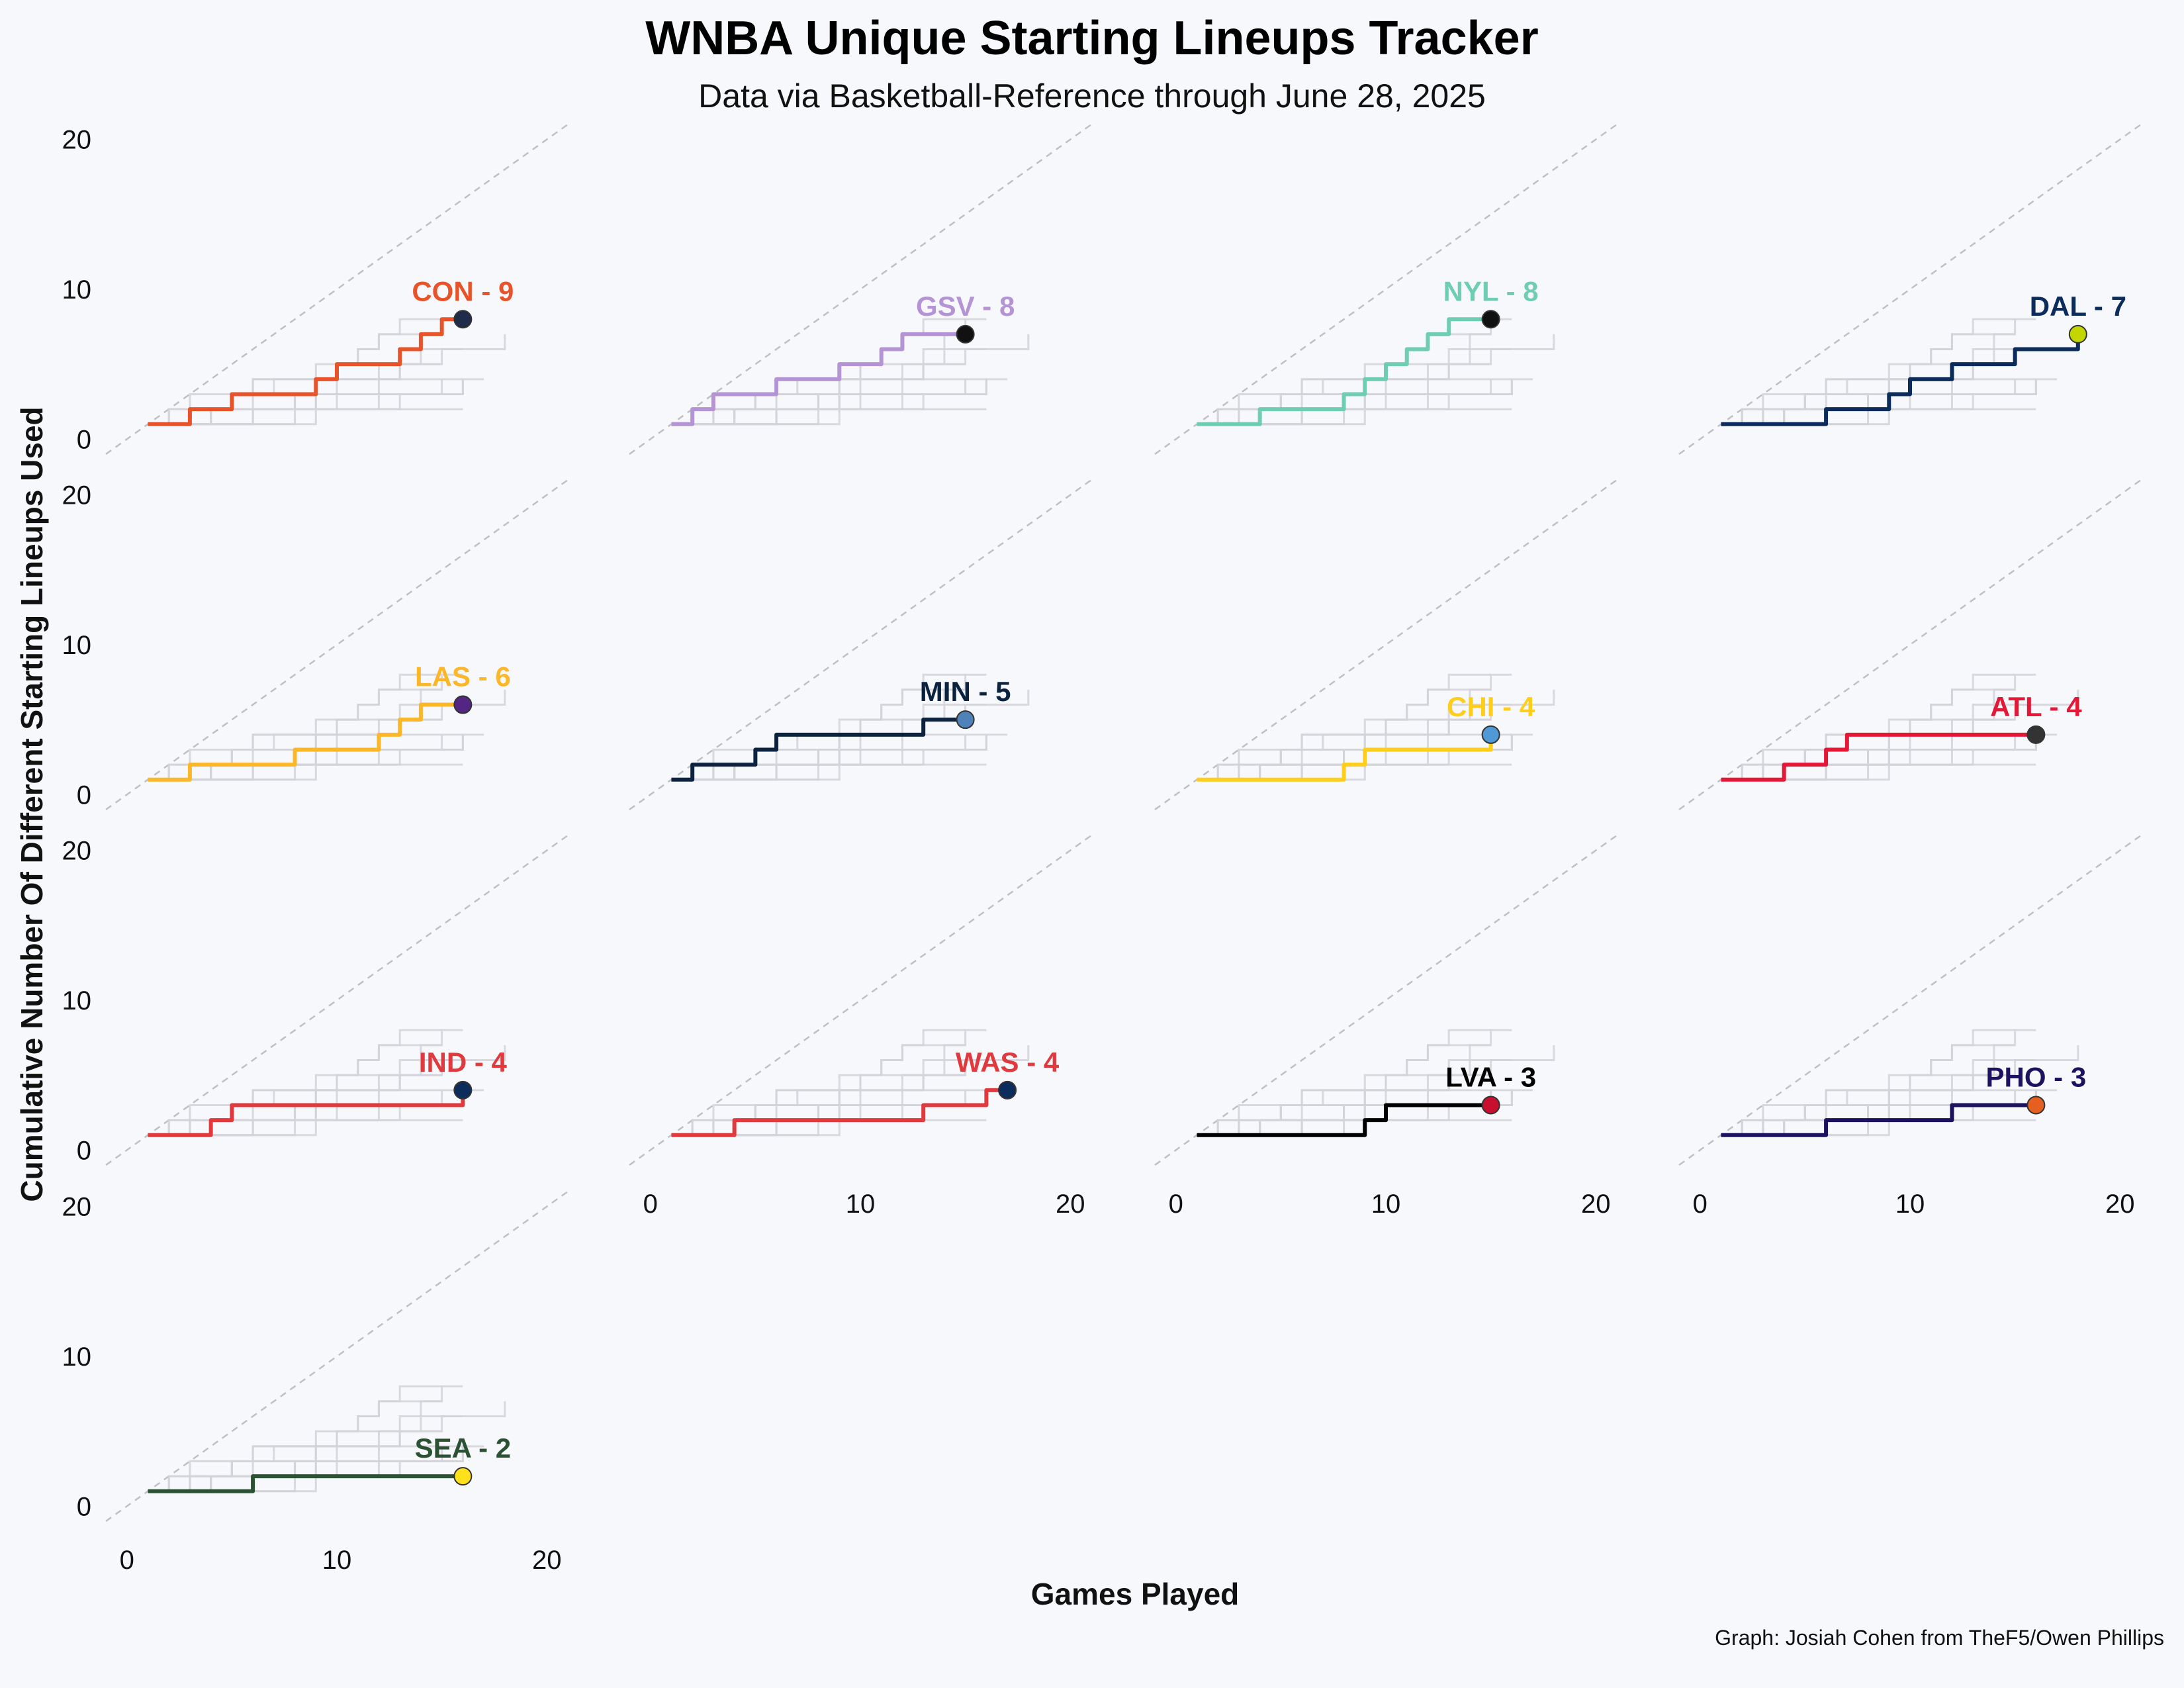  What do you see at coordinates (966, 306) in the screenshot?
I see `team-label-gsv: GSV - 8` at bounding box center [966, 306].